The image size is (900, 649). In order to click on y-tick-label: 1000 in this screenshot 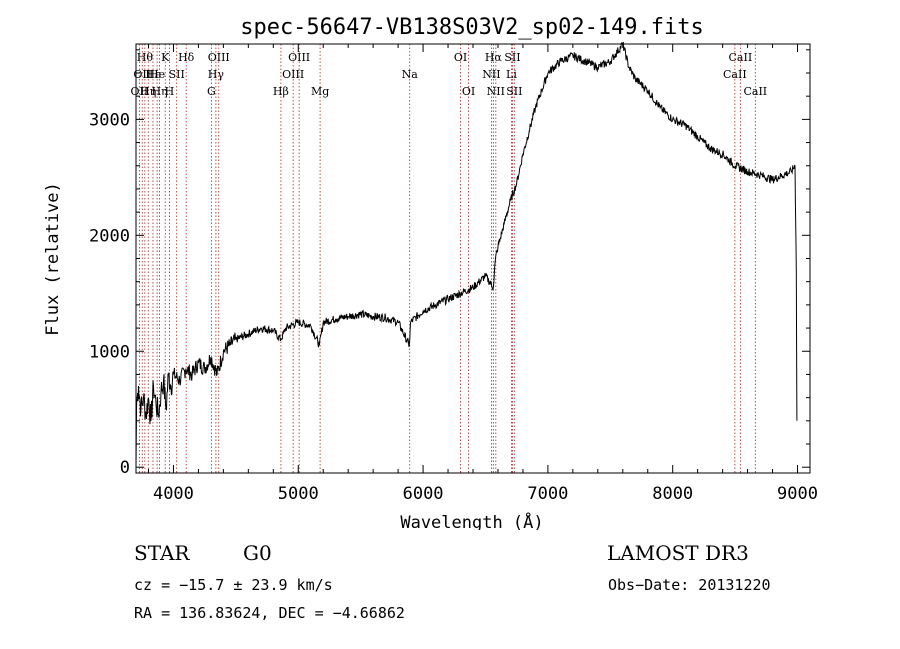, I will do `click(109, 352)`.